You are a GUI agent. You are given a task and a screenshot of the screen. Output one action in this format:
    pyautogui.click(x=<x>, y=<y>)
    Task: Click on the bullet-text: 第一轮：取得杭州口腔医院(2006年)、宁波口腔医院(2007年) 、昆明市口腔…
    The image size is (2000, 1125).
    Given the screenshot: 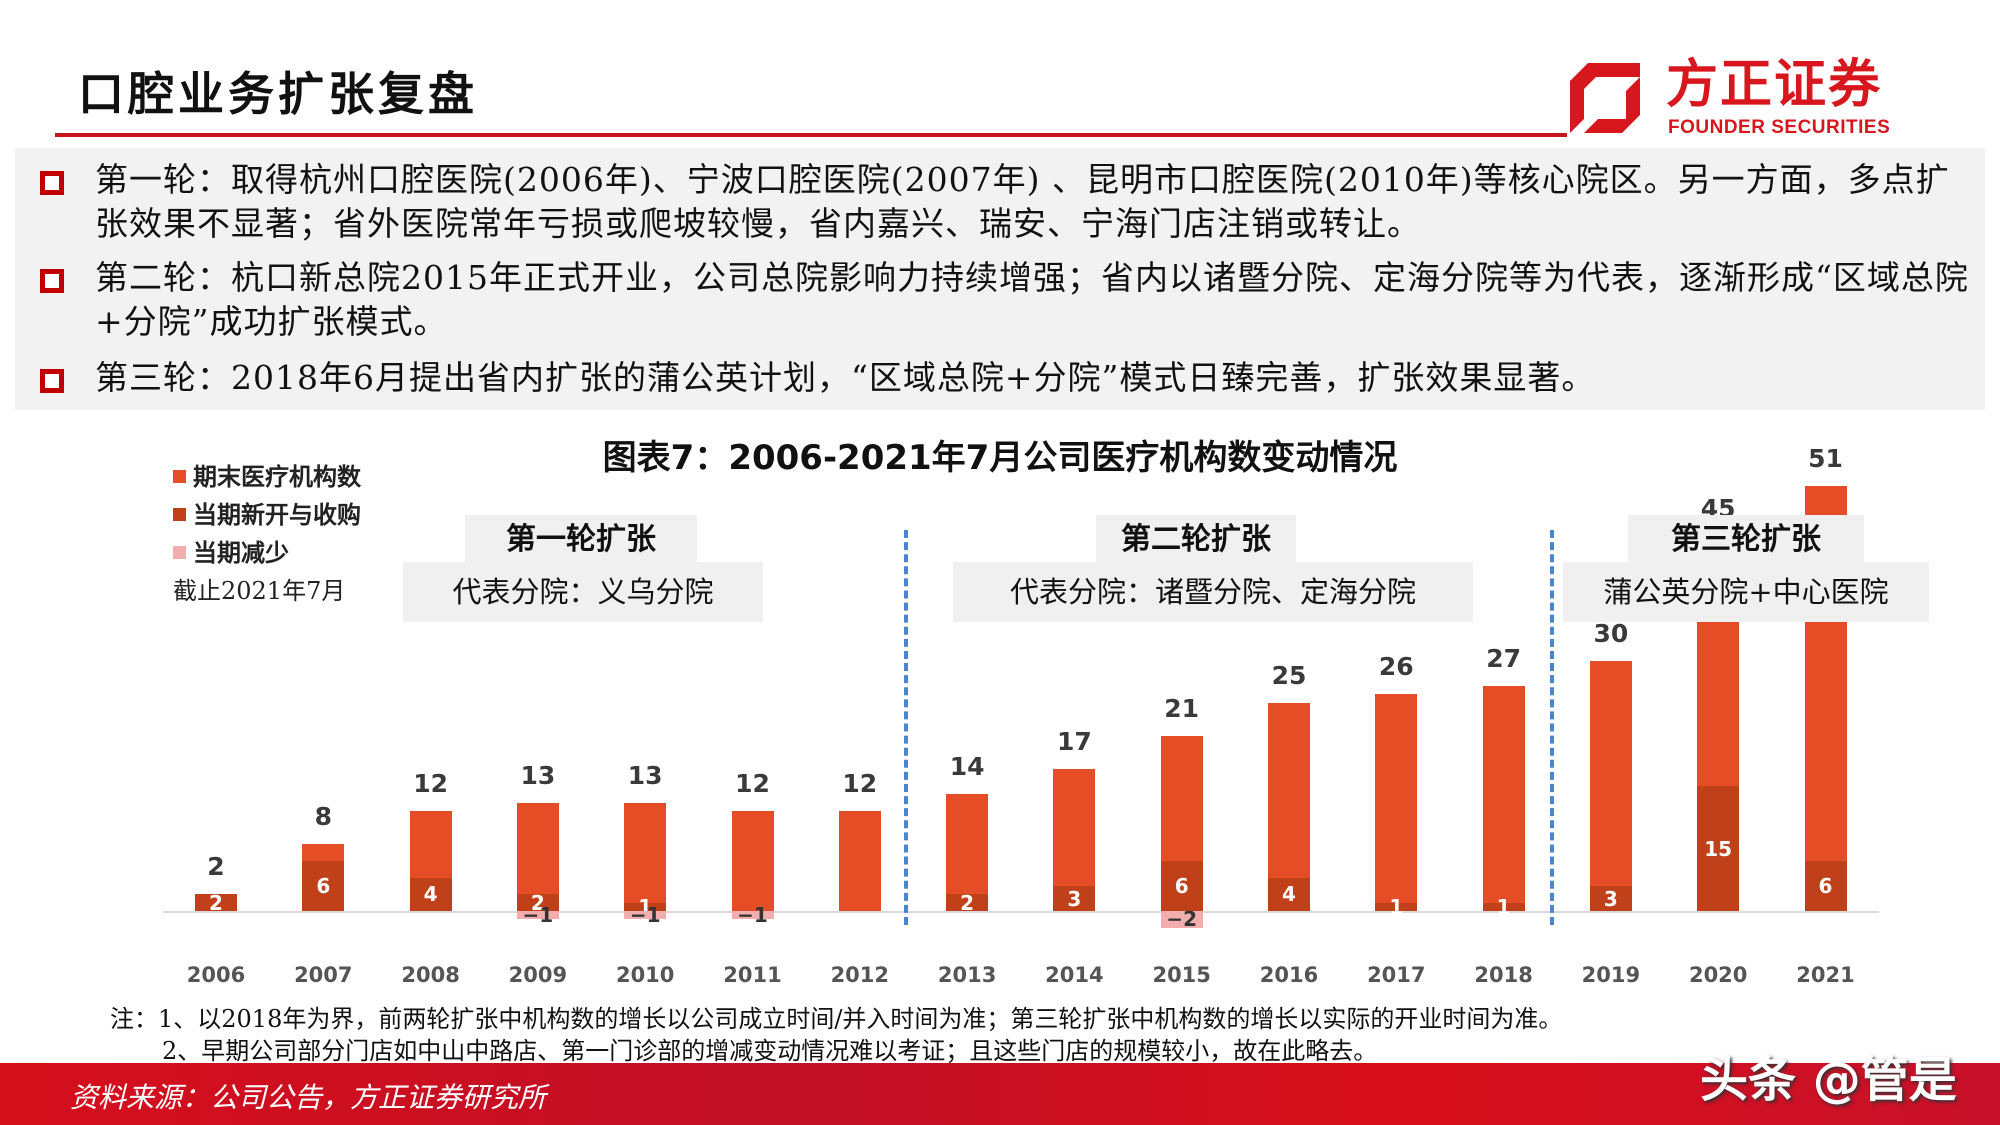 What is the action you would take?
    pyautogui.click(x=1022, y=201)
    